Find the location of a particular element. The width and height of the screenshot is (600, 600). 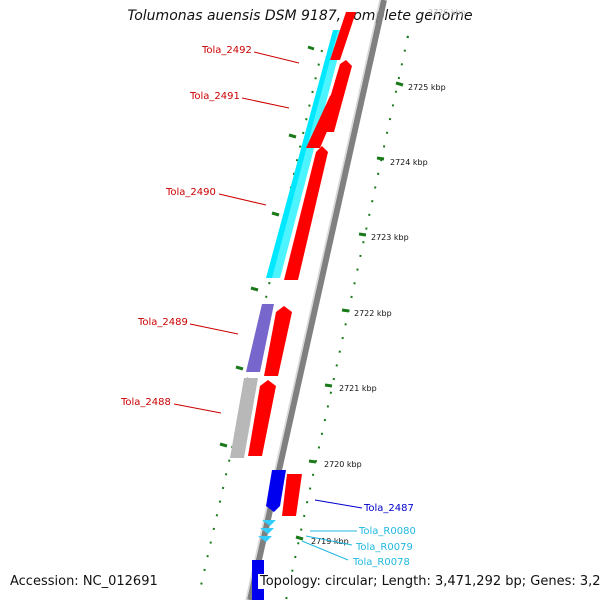

scale-label: 2721 kbp is located at coordinates (358, 388).